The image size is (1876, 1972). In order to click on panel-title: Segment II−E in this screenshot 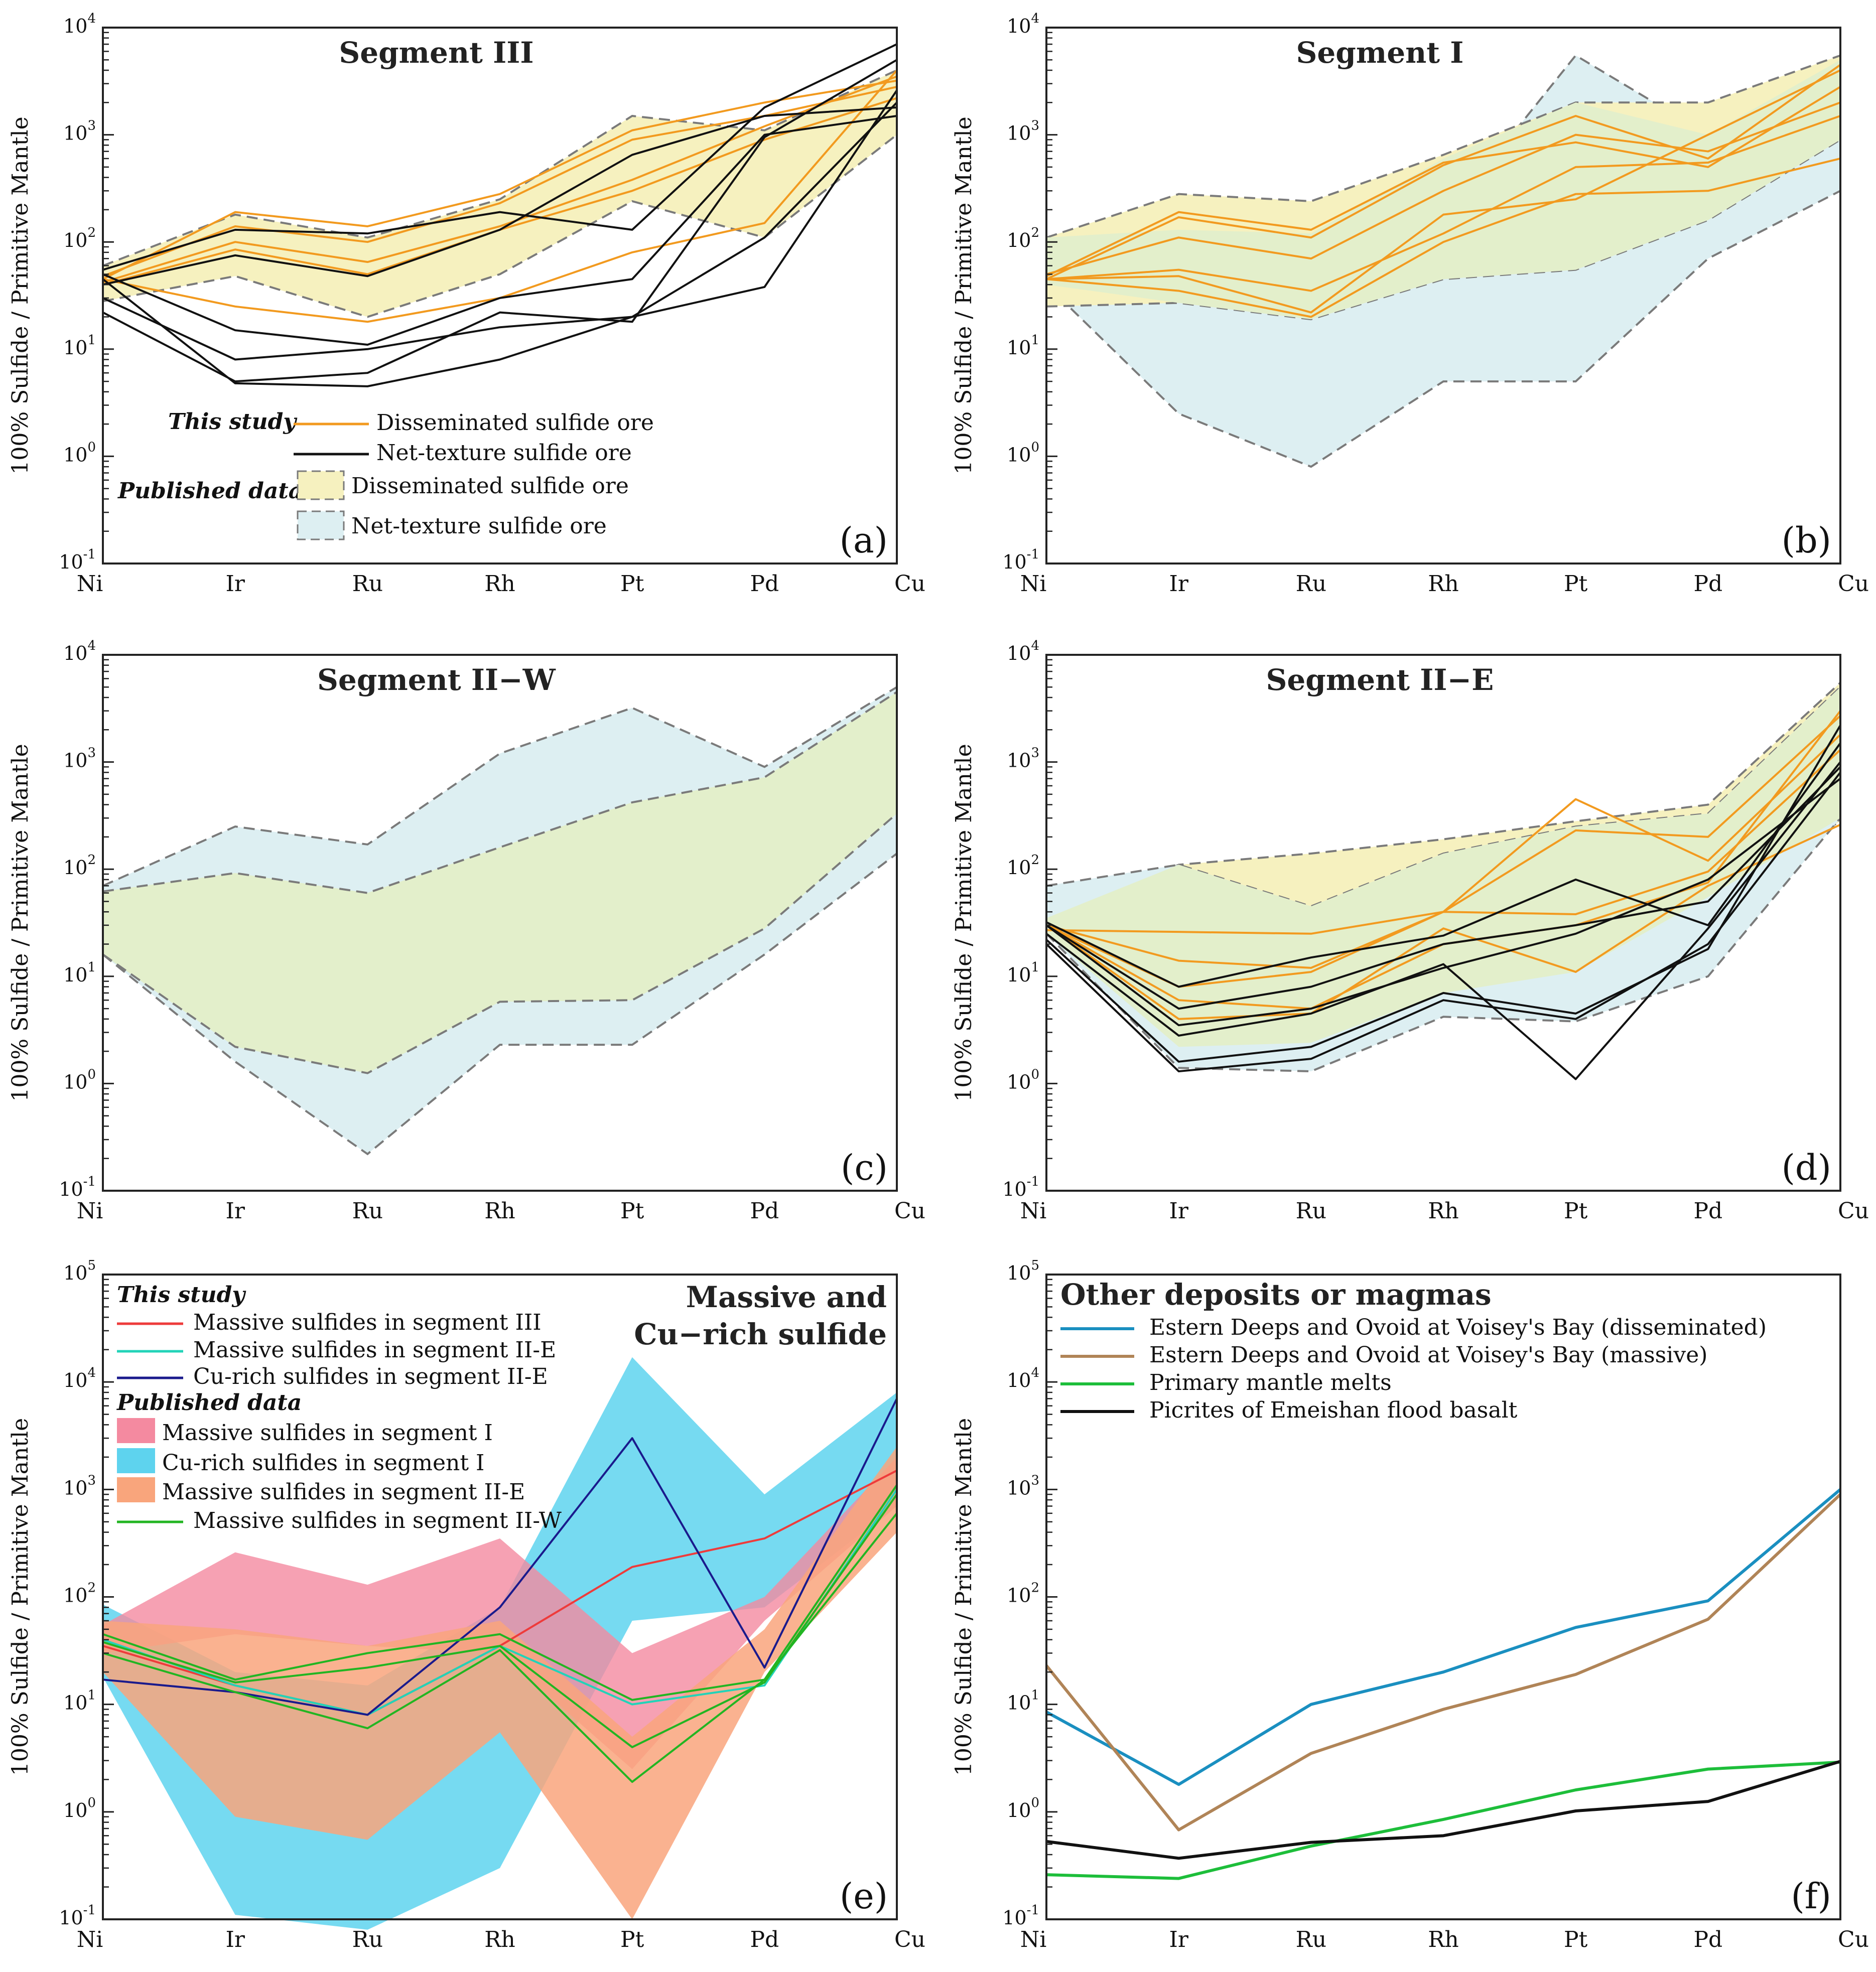, I will do `click(1380, 680)`.